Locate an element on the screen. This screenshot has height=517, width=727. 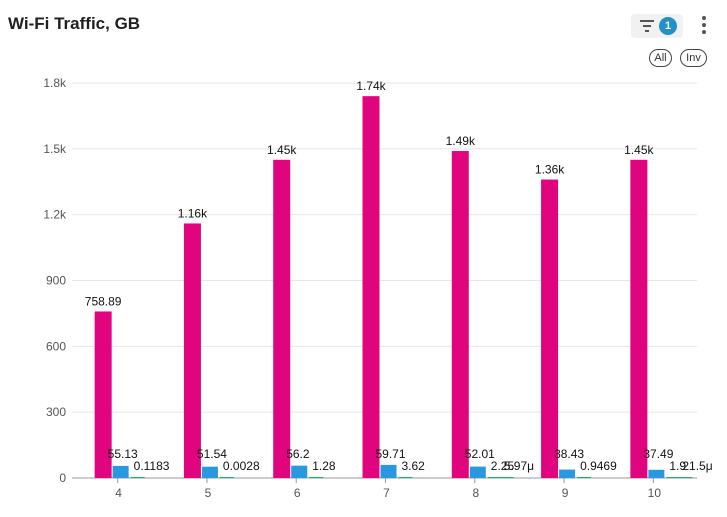
data-label: 21.5μ is located at coordinates (697, 466).